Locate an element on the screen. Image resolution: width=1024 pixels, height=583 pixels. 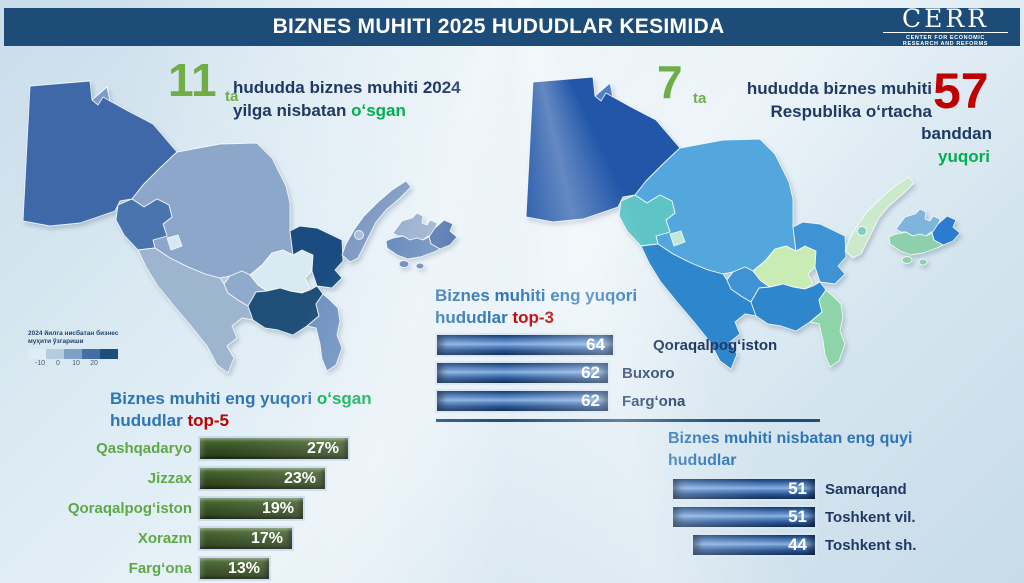
chart-lowest-title: Biznes muhiti nisbatan eng quyi hududlar is located at coordinates (790, 449).